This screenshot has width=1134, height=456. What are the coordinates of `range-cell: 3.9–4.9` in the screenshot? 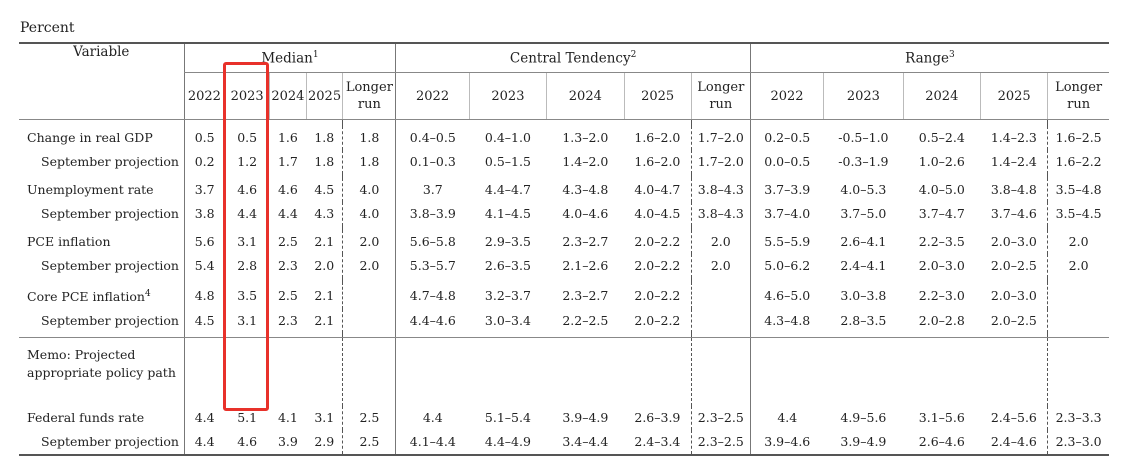 It's located at (863, 443).